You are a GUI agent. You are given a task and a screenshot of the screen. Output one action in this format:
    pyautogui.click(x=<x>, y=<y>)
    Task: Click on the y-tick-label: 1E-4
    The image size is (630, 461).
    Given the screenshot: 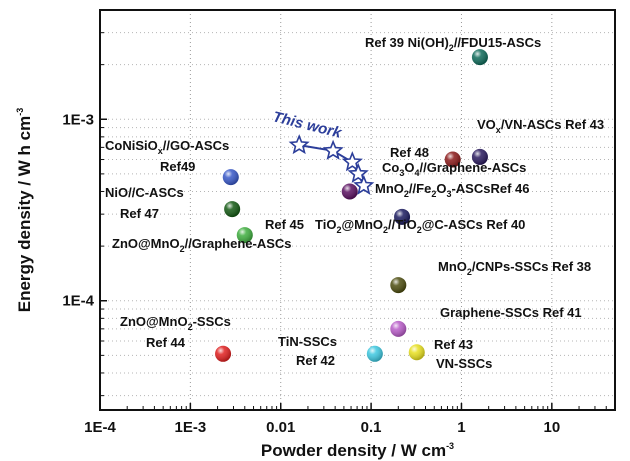 What is the action you would take?
    pyautogui.click(x=78, y=301)
    